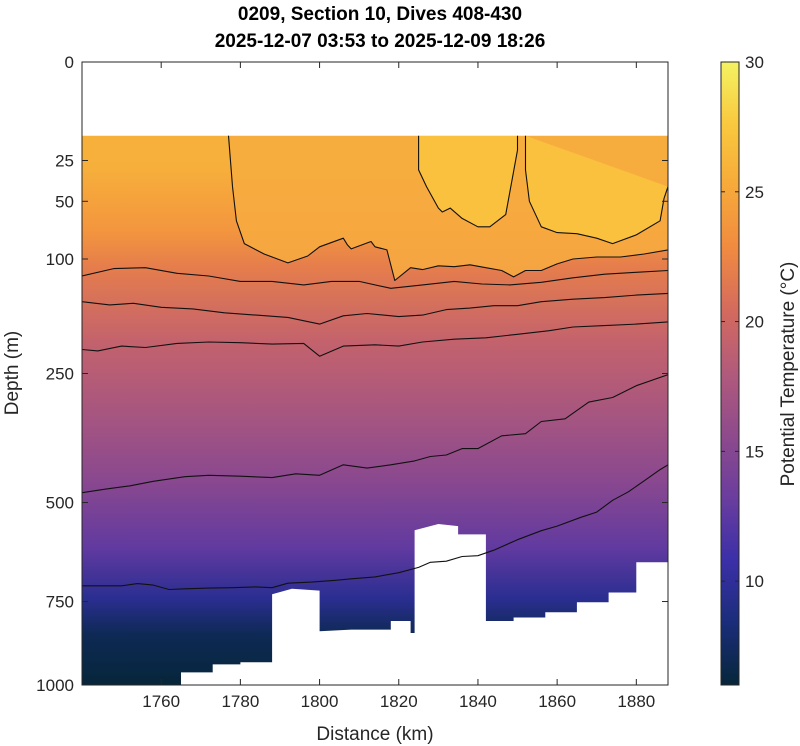 This screenshot has width=800, height=746. What do you see at coordinates (60, 374) in the screenshot?
I see `y-tick-label: 250` at bounding box center [60, 374].